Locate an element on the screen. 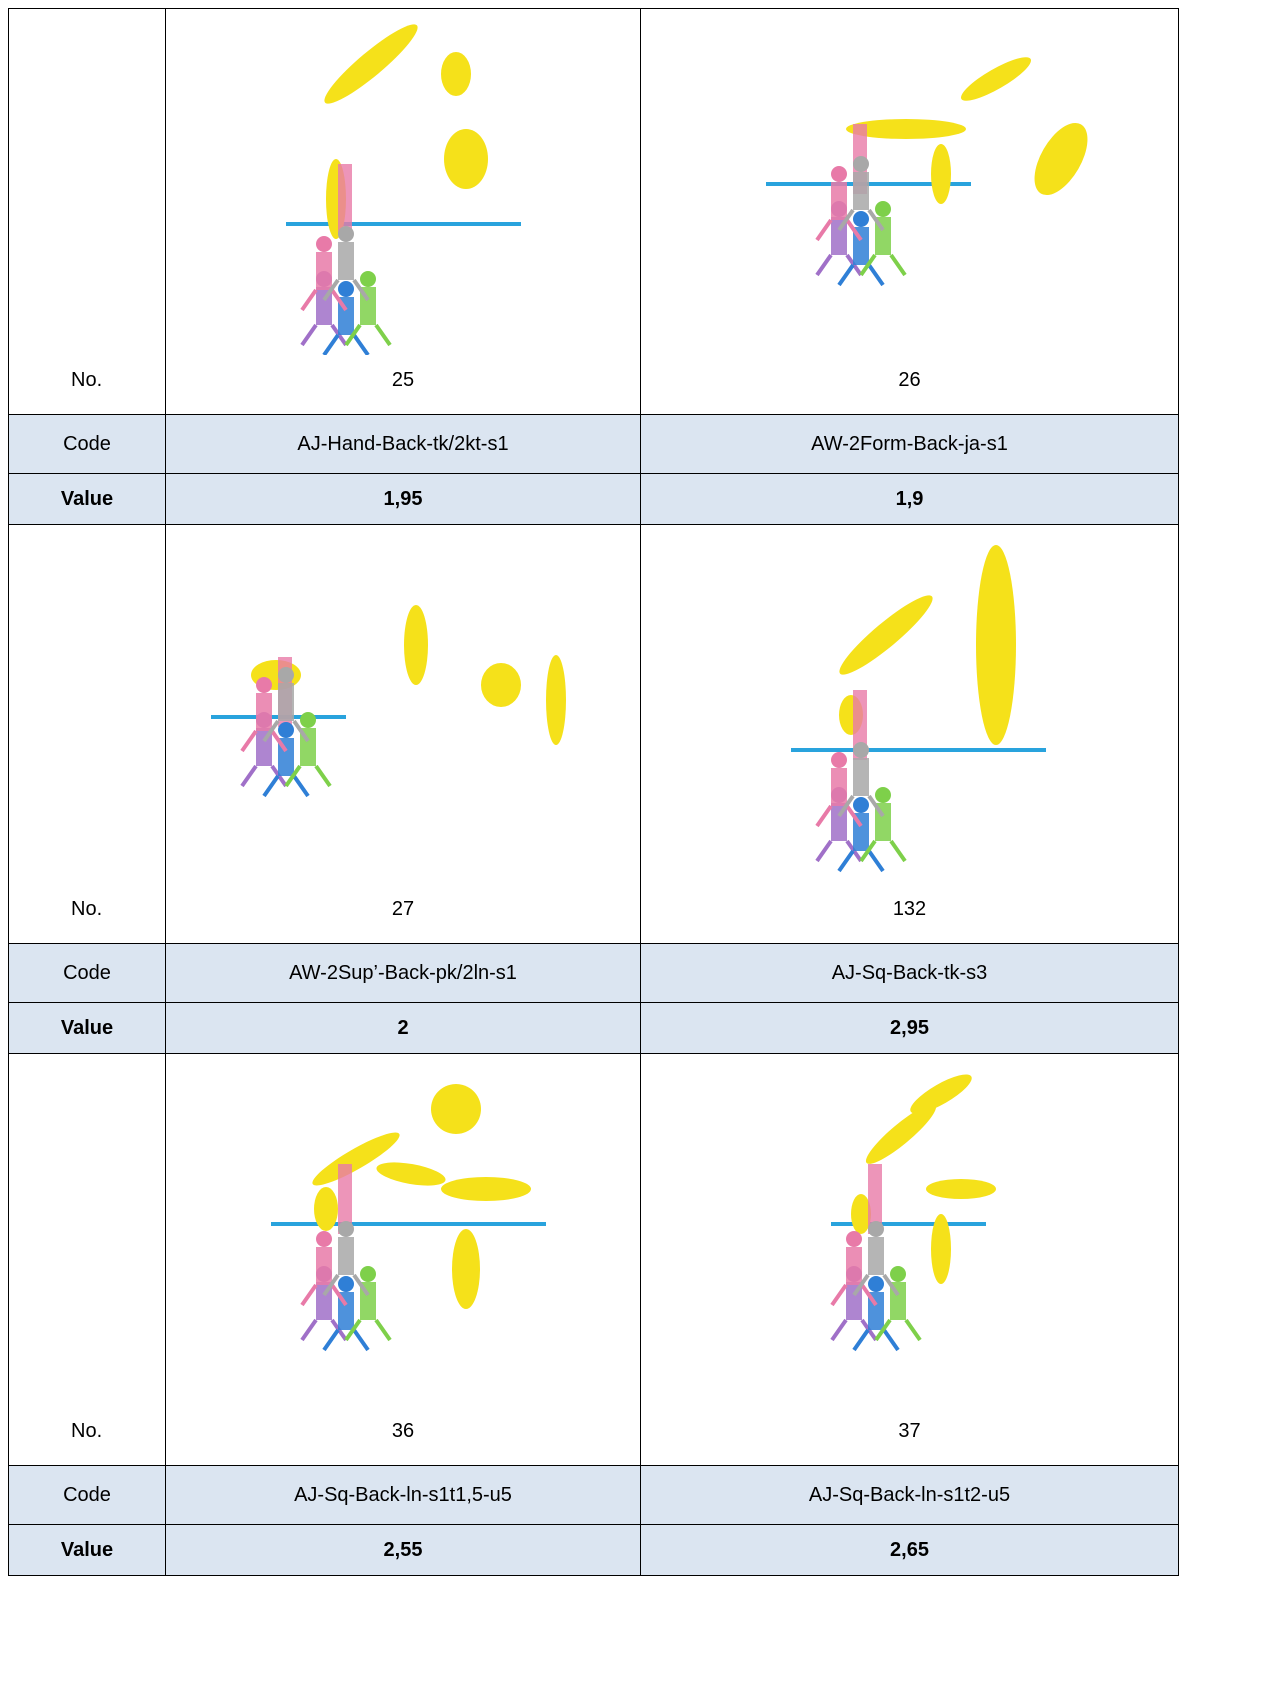 Image resolution: width=1282 pixels, height=1708 pixels. value-row: Value 2 2,95 is located at coordinates (593, 1028).